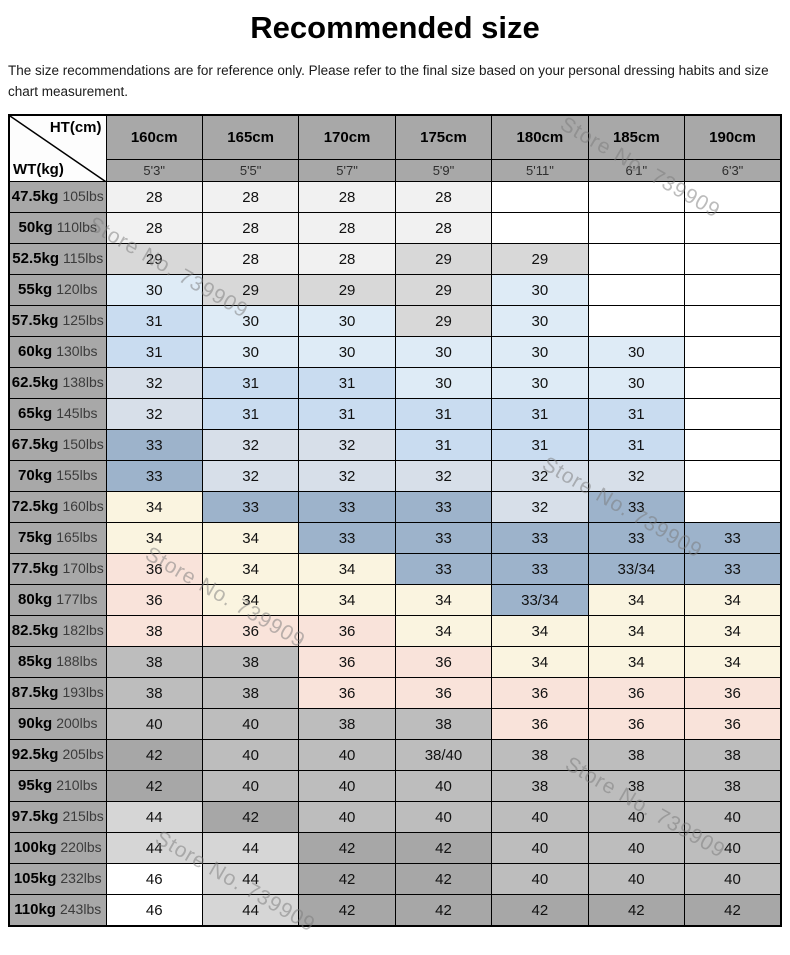 The width and height of the screenshot is (790, 955). Describe the element at coordinates (154, 662) in the screenshot. I see `size-cell-85kg-160cm: 38` at that location.